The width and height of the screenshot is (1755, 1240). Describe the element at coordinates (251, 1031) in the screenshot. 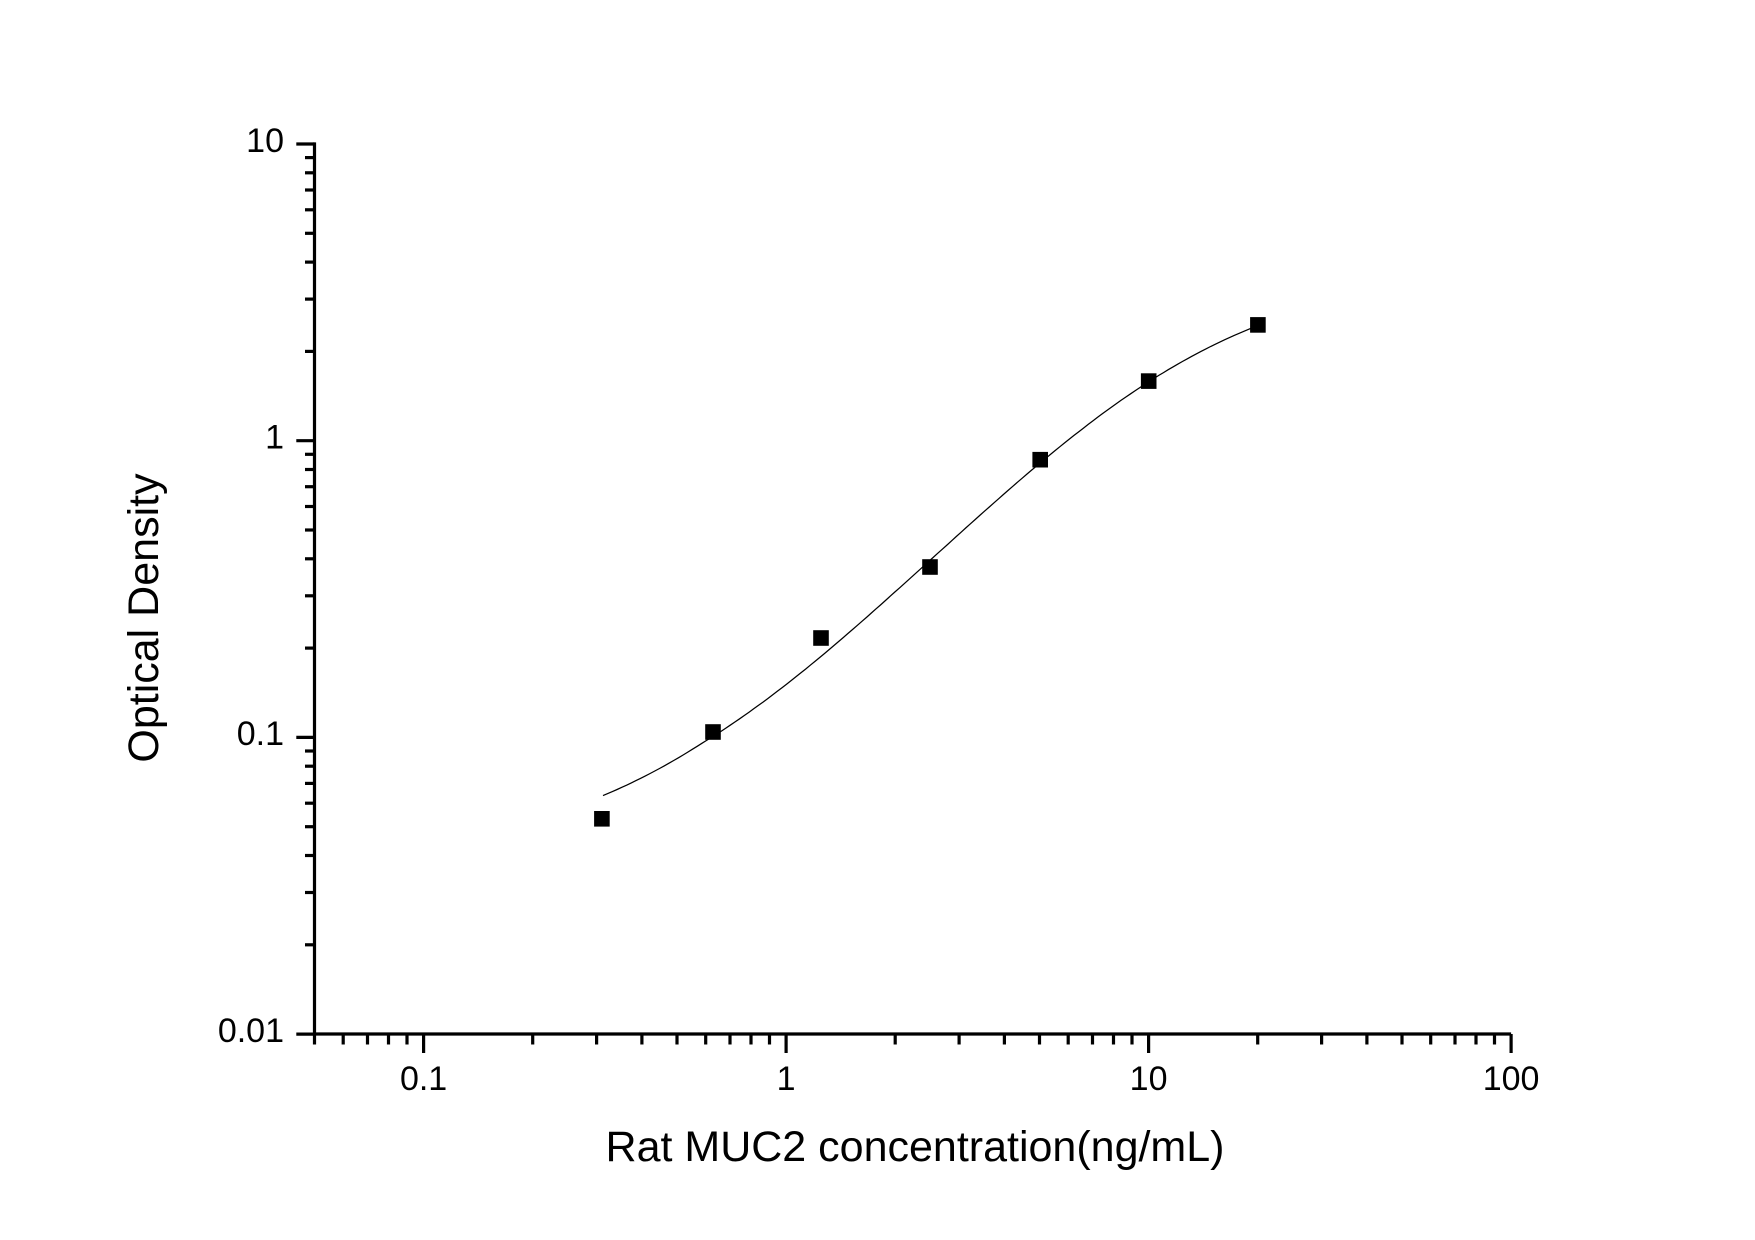

I see `svg-text: 0.01` at that location.